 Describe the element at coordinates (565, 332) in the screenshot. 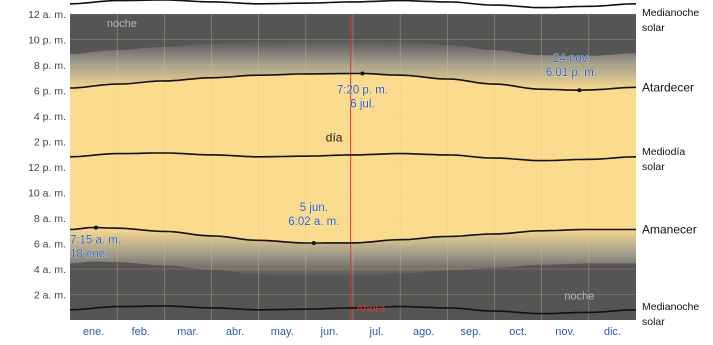

I see `x-tick-label: nov.` at that location.